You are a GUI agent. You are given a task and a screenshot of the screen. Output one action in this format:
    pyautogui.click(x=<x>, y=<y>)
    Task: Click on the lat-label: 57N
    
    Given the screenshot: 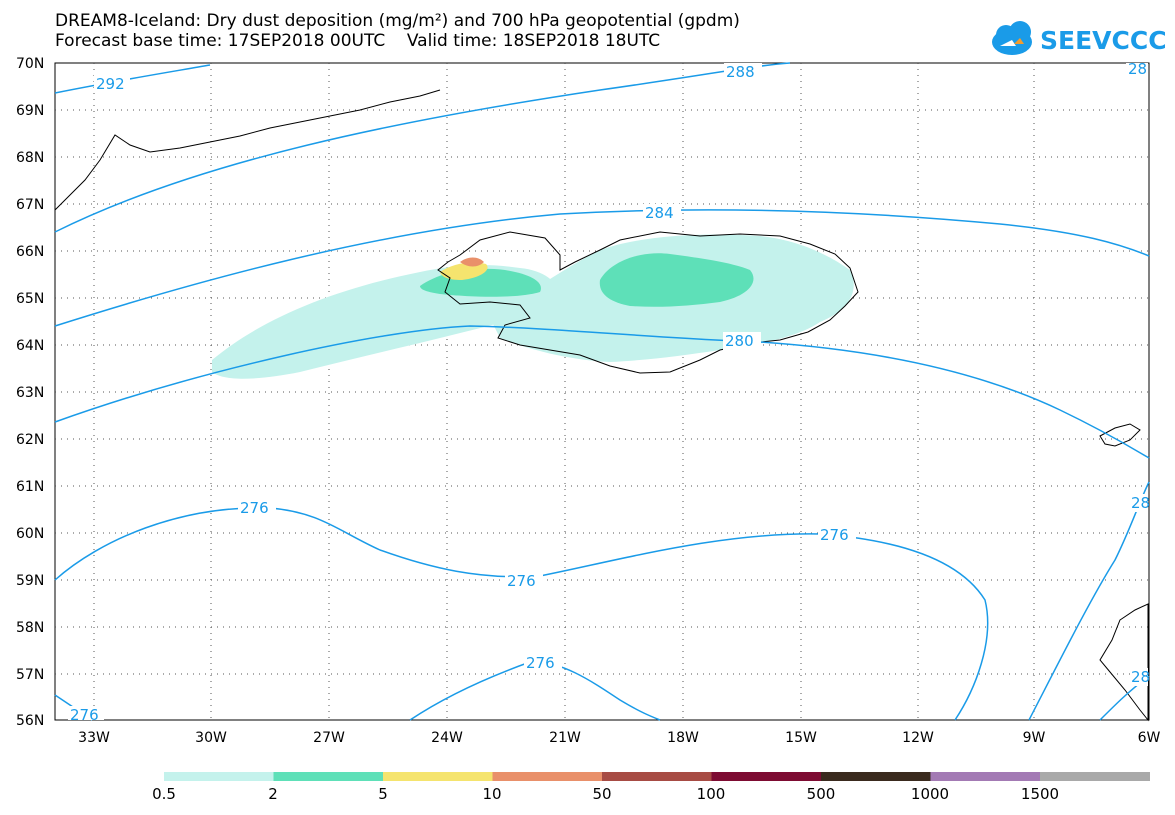 What is the action you would take?
    pyautogui.click(x=30, y=675)
    